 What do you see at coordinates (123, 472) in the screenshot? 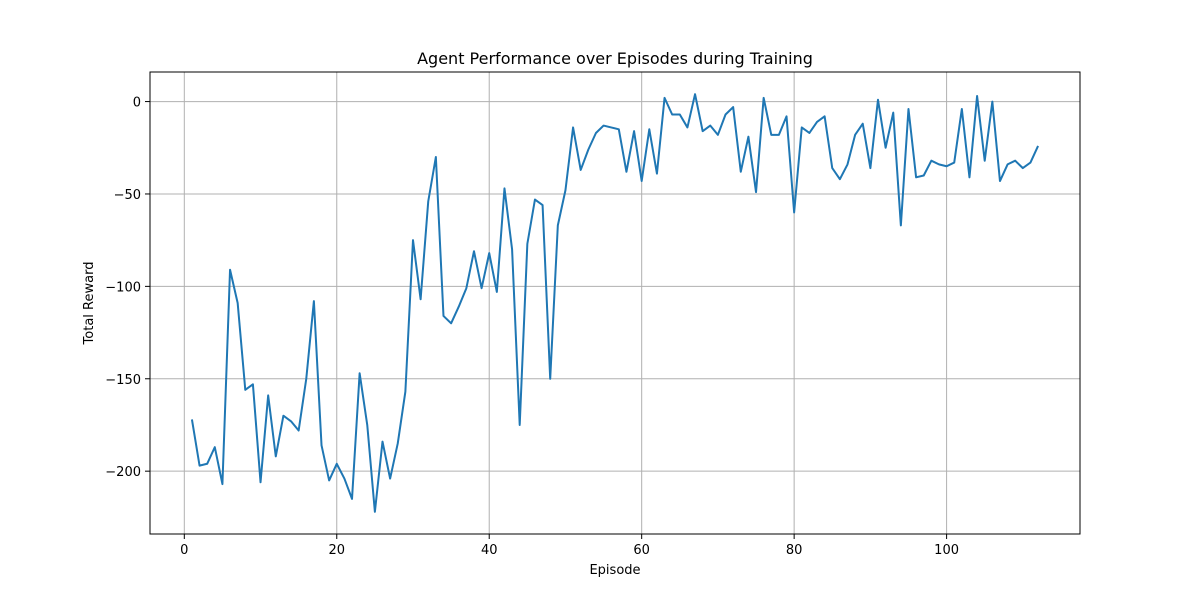
I see `y-tick-label: −200` at bounding box center [123, 472].